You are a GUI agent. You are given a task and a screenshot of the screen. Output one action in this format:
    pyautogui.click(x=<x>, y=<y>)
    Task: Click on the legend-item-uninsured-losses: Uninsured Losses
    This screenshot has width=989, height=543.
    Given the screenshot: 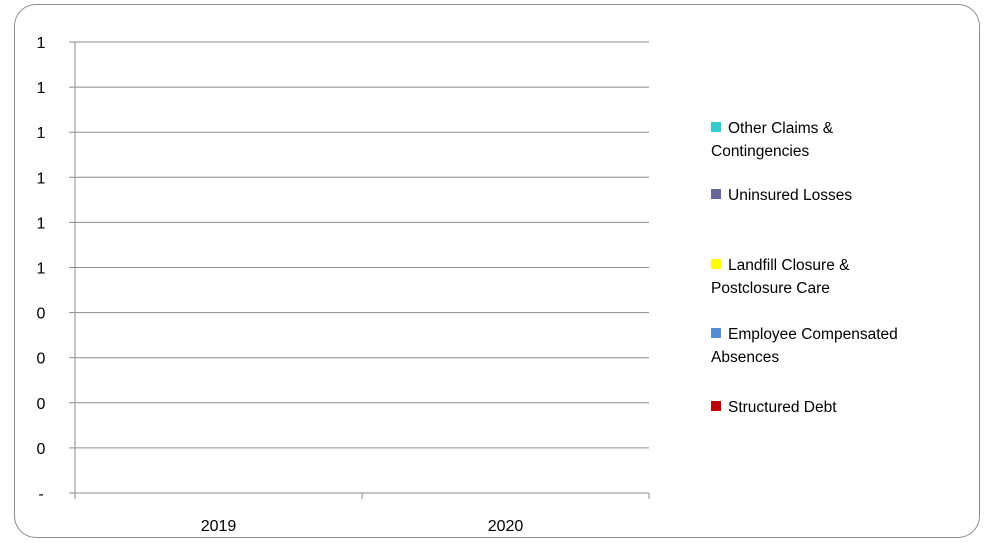 What is the action you would take?
    pyautogui.click(x=845, y=195)
    